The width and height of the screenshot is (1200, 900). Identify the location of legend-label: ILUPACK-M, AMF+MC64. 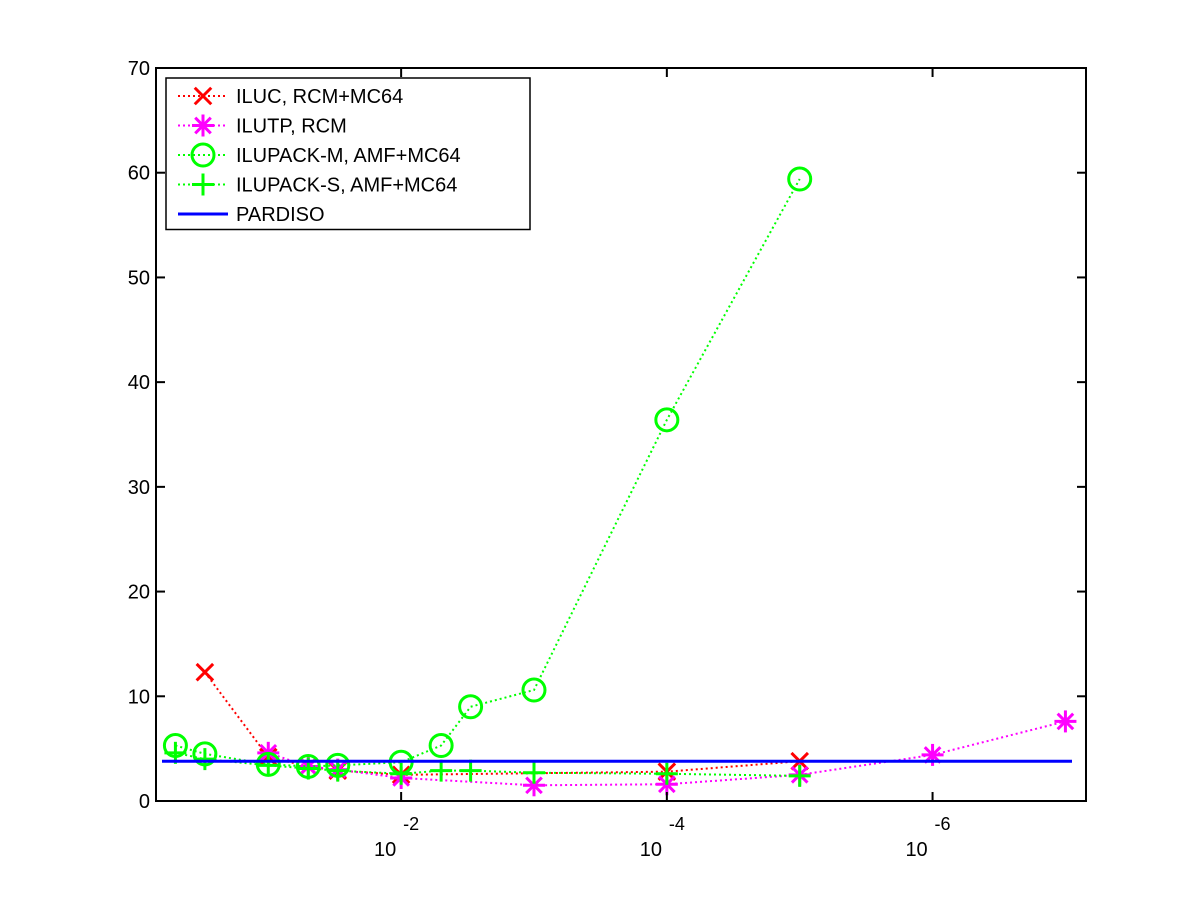
(348, 156).